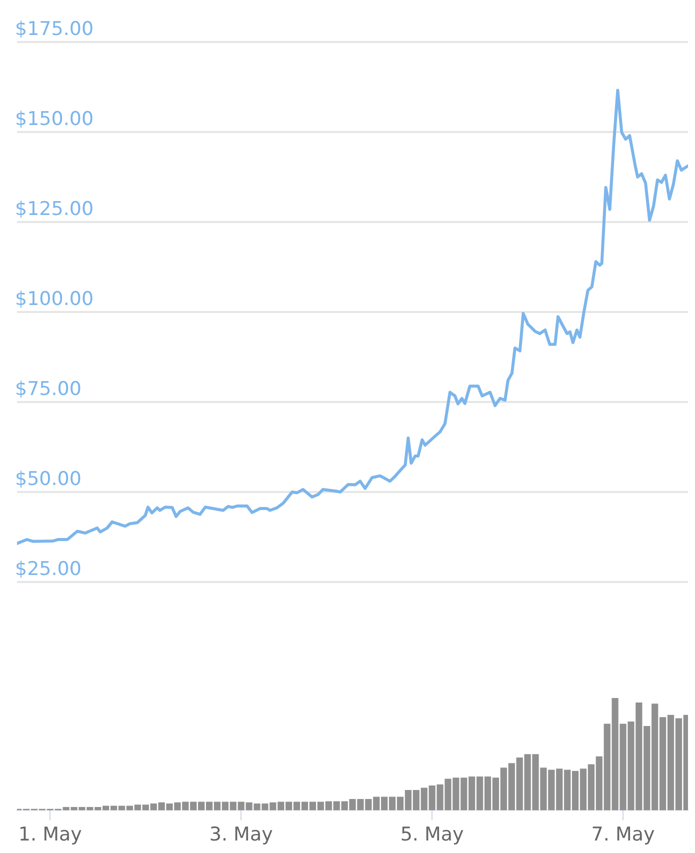 The width and height of the screenshot is (695, 853). What do you see at coordinates (241, 835) in the screenshot?
I see `x-tick-label: 3. May` at bounding box center [241, 835].